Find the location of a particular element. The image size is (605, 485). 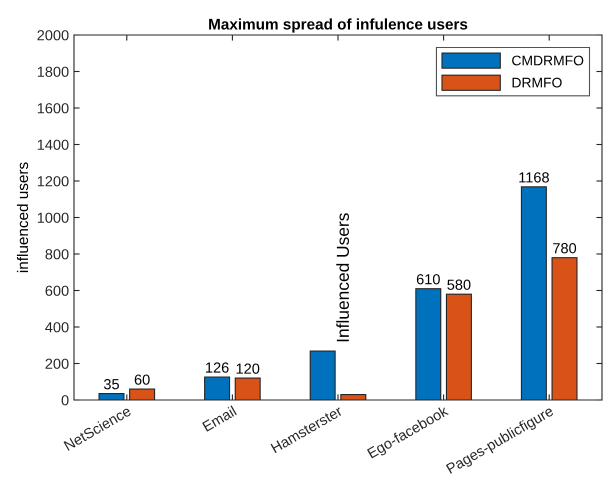

data-label: 610 is located at coordinates (428, 279).